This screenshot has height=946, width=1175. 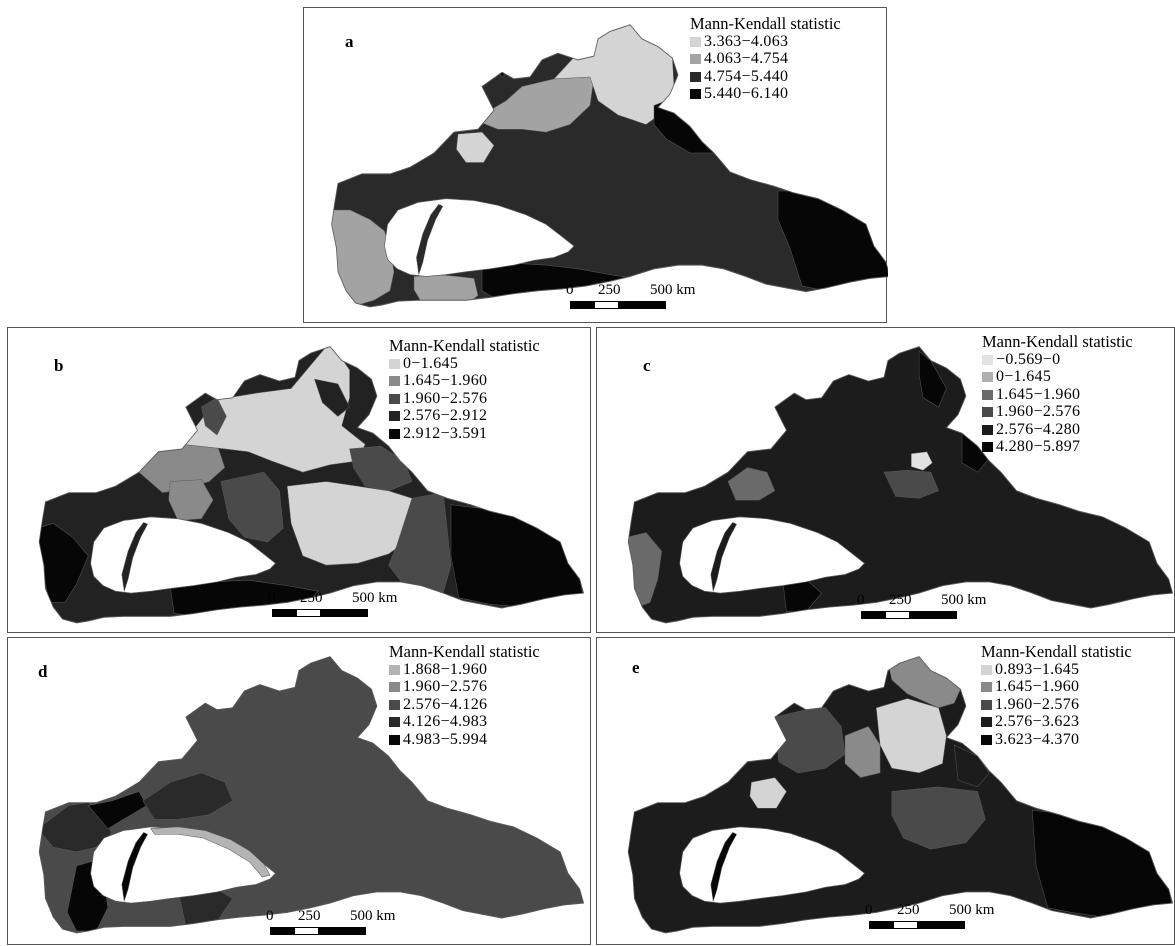 I want to click on legend-label: 2.912−3.591, so click(x=445, y=433).